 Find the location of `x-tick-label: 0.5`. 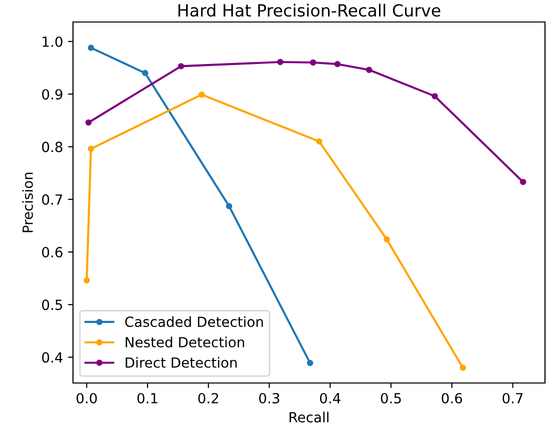

x-tick-label: 0.5 is located at coordinates (390, 398).